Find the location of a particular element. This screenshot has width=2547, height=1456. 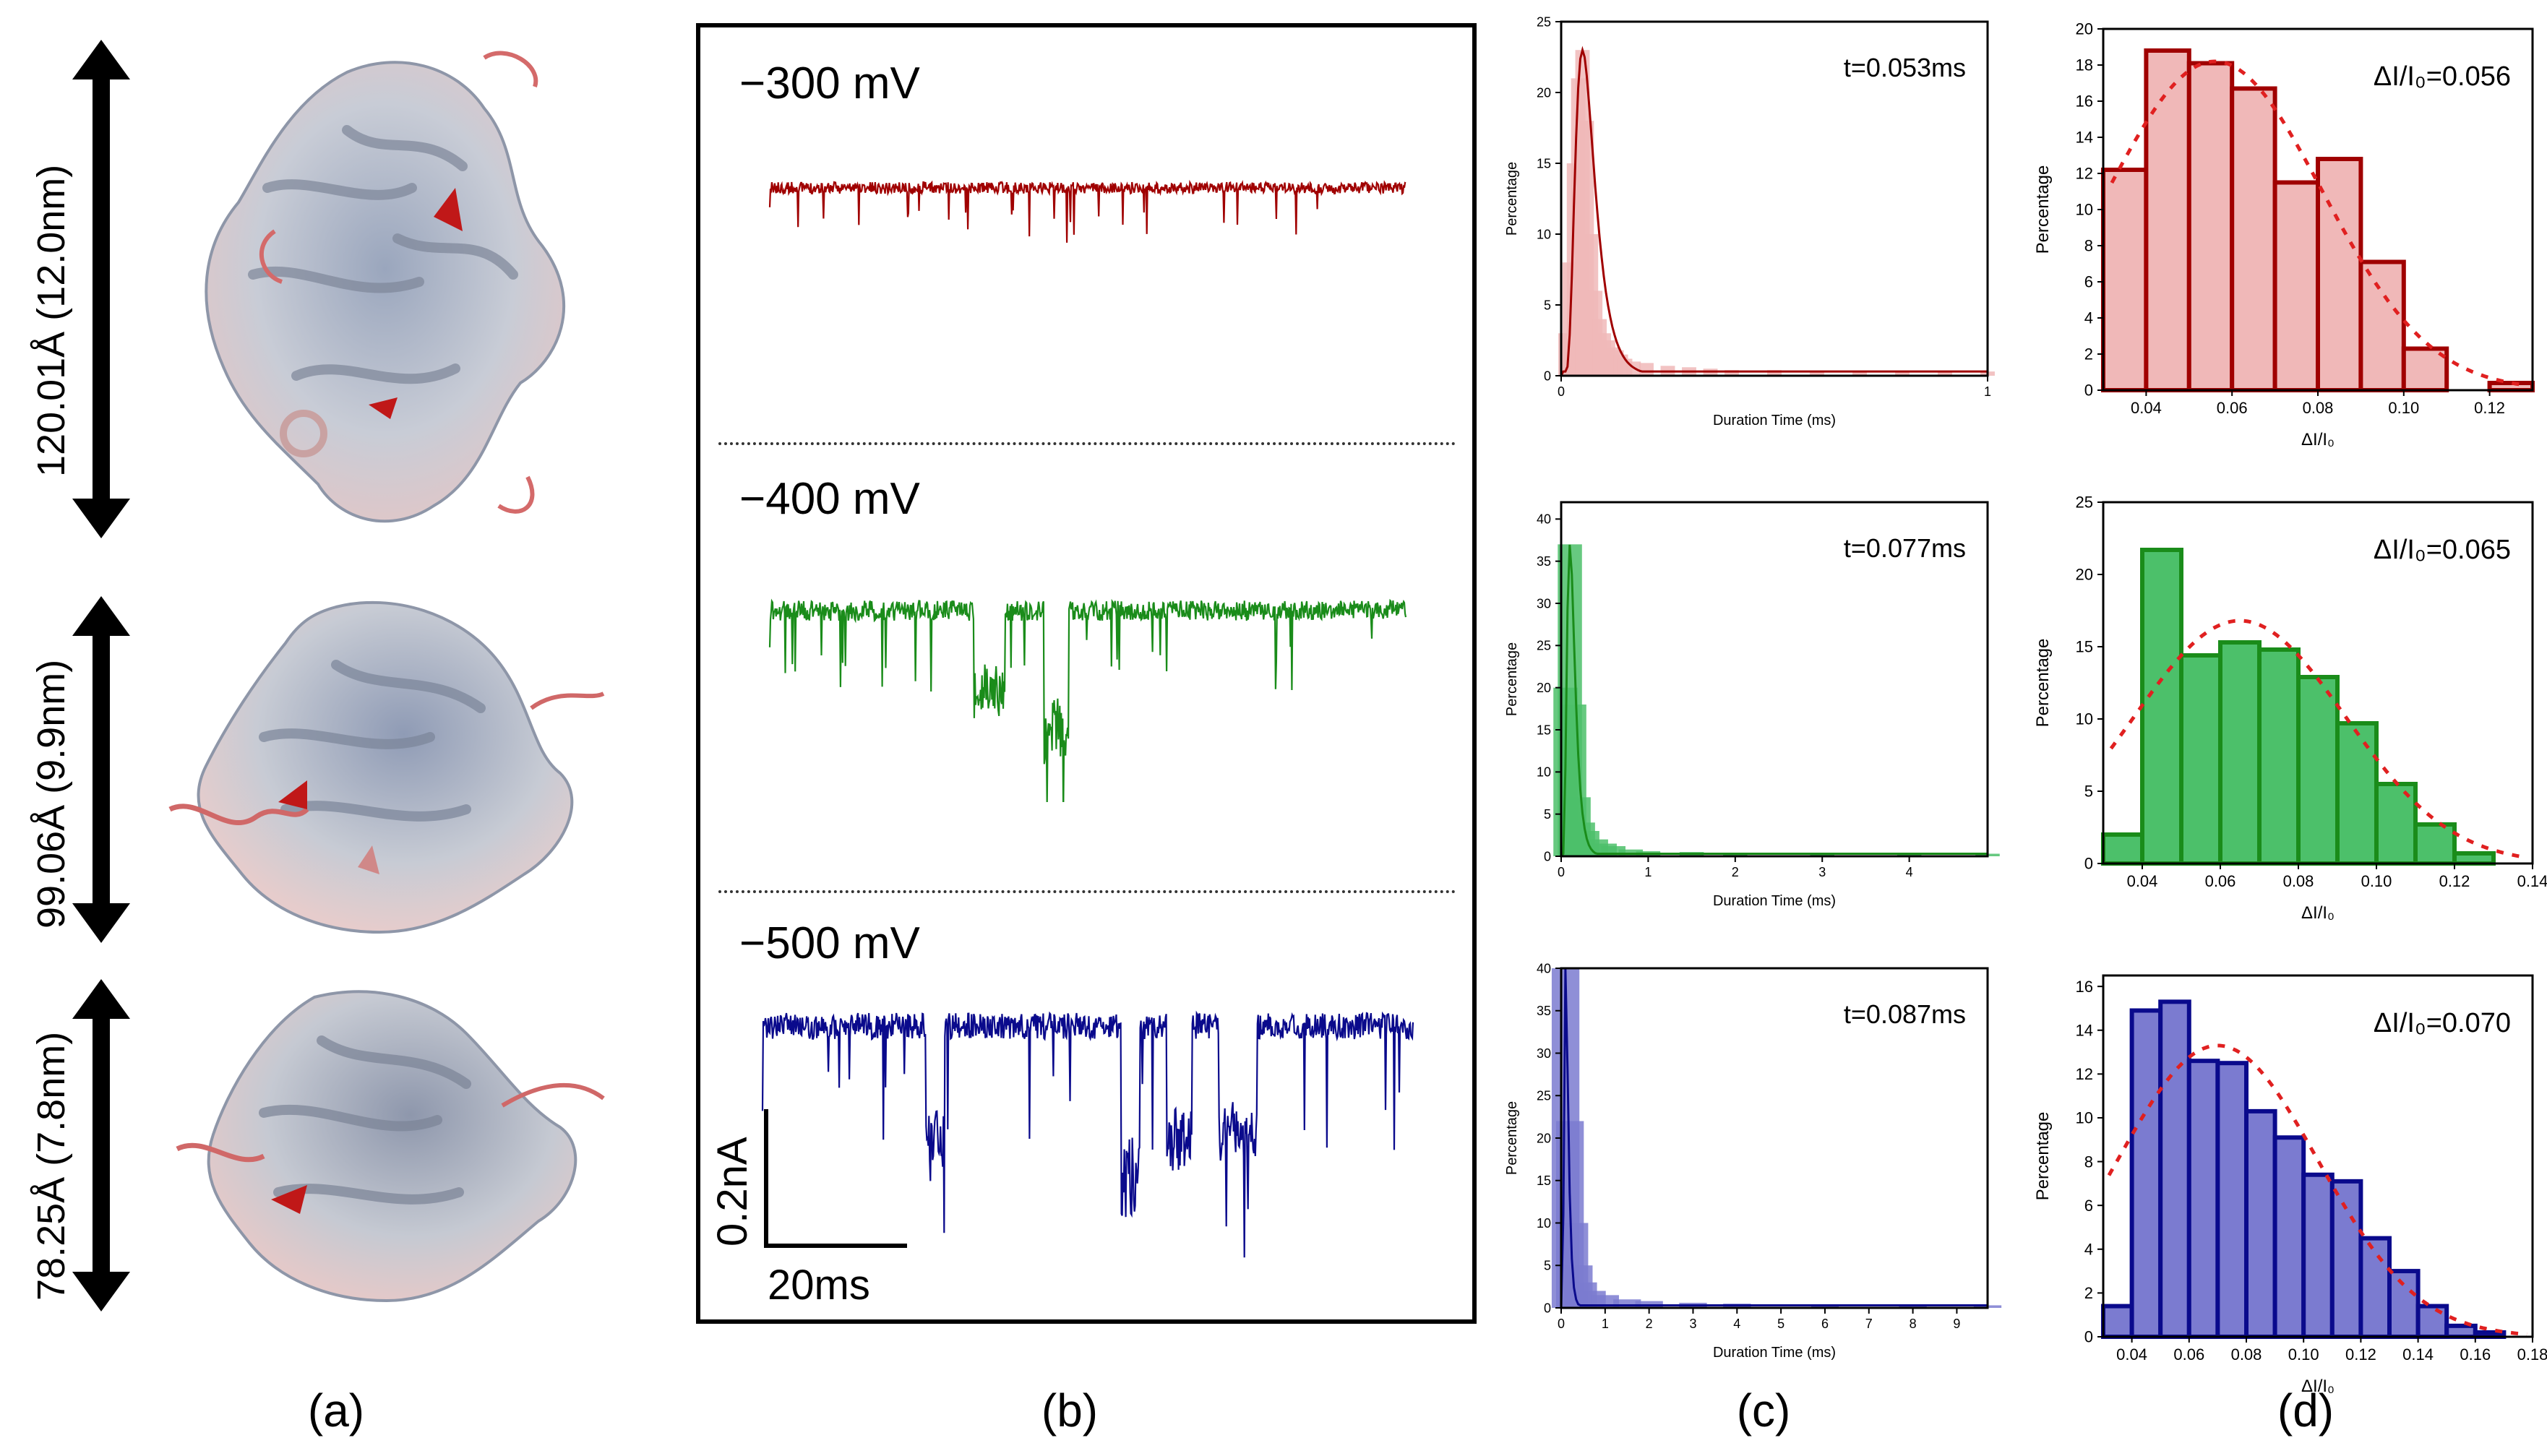

x-tick-label: 0.08 is located at coordinates (2246, 1354).